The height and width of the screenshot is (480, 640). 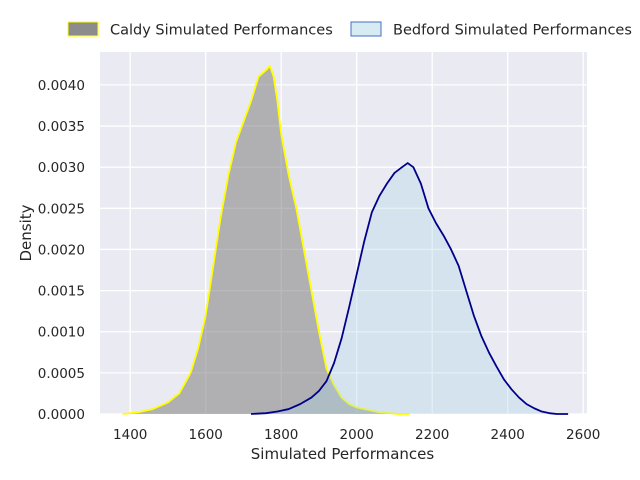 I want to click on x-tick-label: 2200, so click(x=432, y=435).